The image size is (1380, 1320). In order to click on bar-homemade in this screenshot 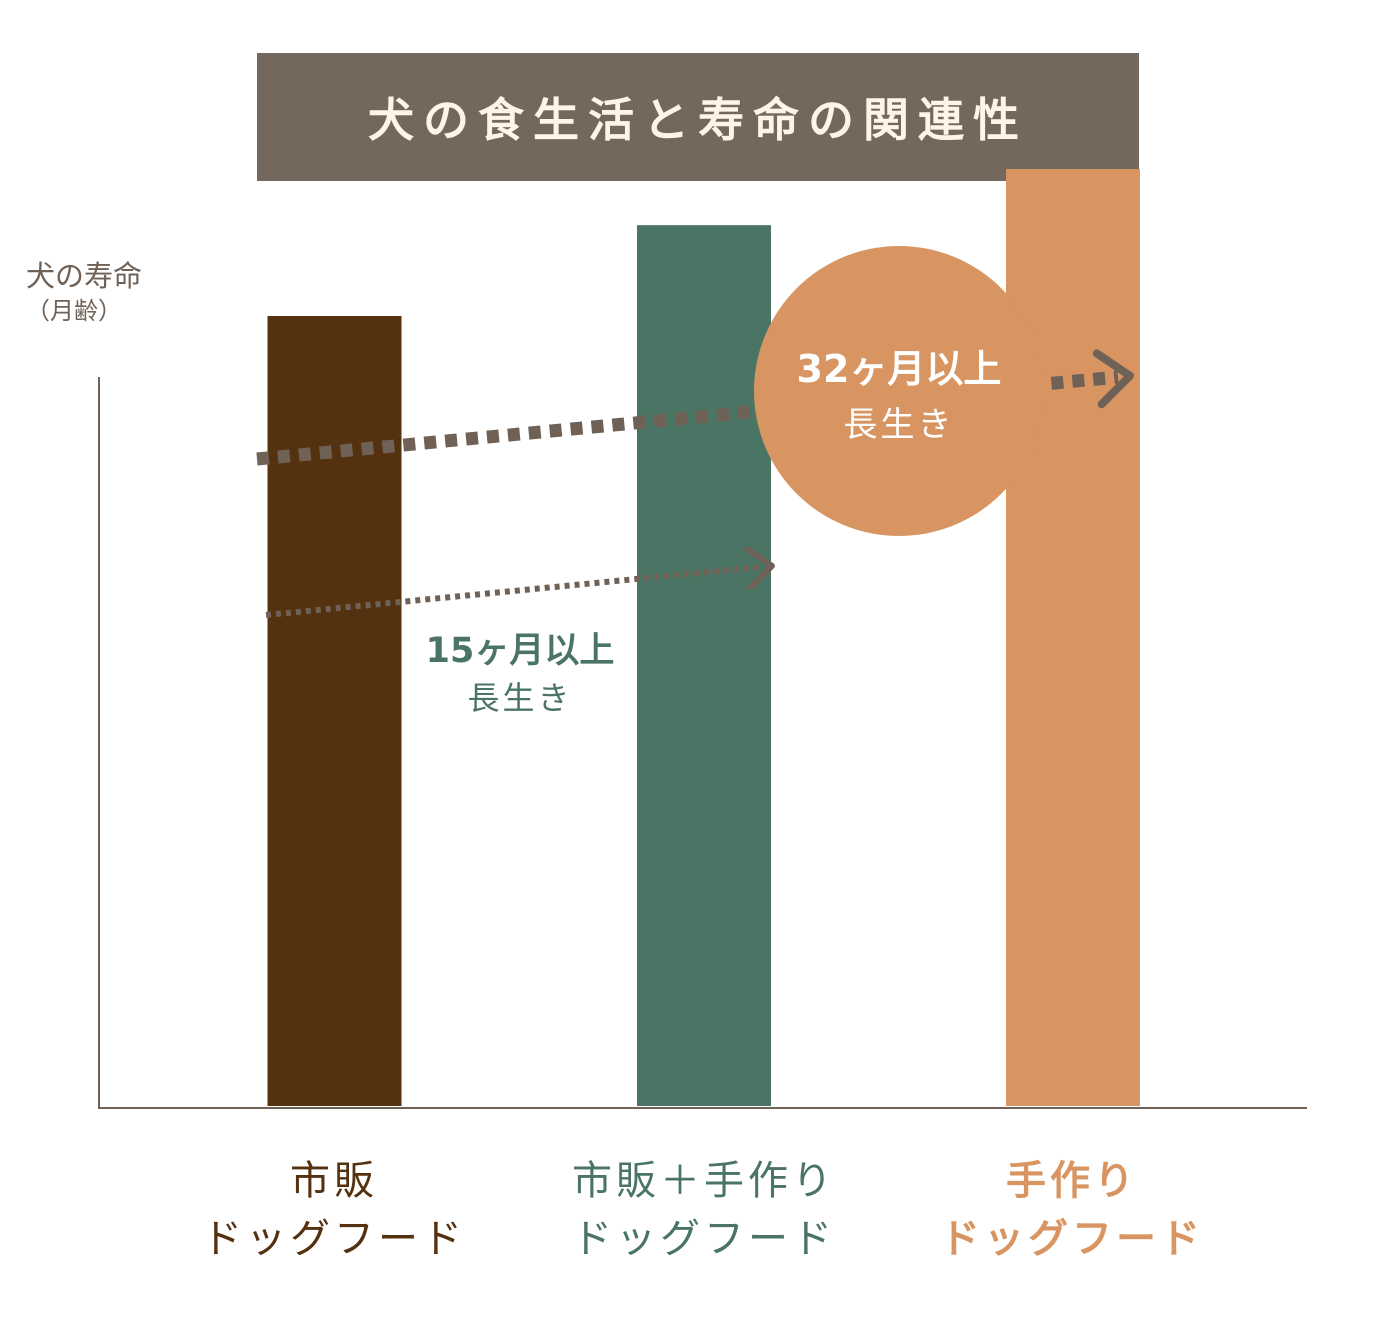, I will do `click(1073, 637)`.